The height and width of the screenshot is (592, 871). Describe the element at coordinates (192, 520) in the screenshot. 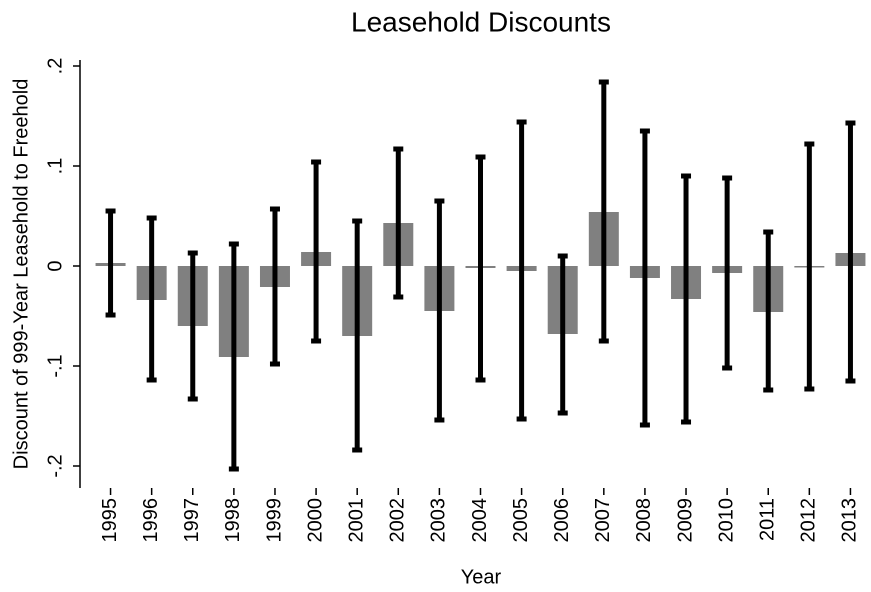

I see `x-tick-label: 1997` at that location.